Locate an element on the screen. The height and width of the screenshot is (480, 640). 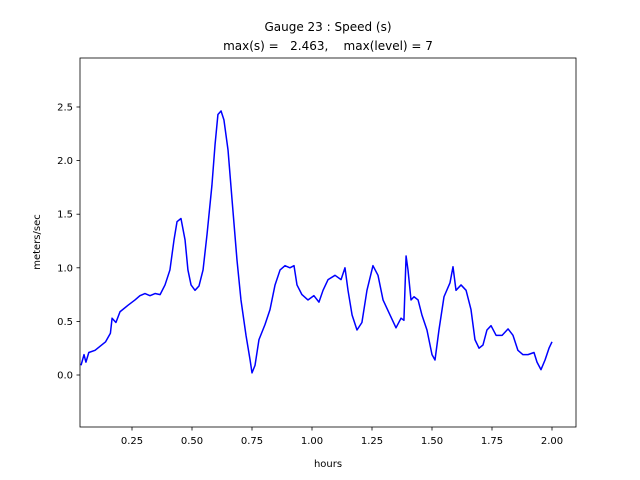
y-tick-label: 1.0 is located at coordinates (65, 268).